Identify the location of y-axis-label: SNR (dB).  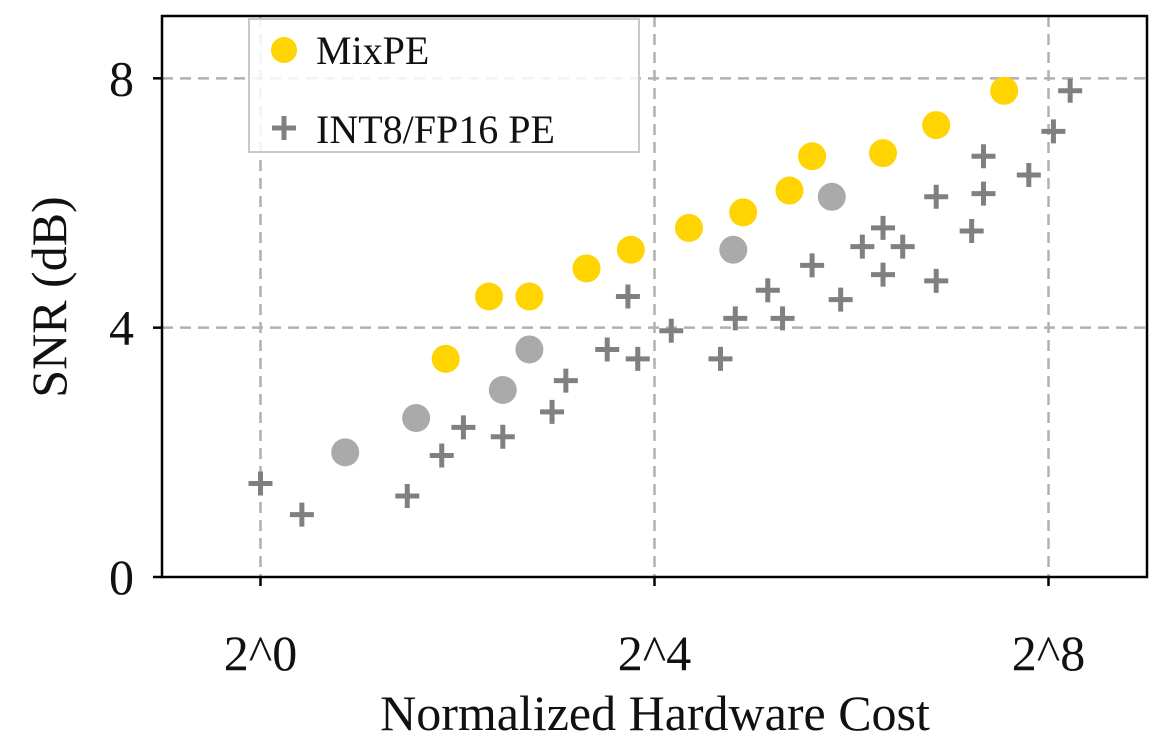
(49, 296).